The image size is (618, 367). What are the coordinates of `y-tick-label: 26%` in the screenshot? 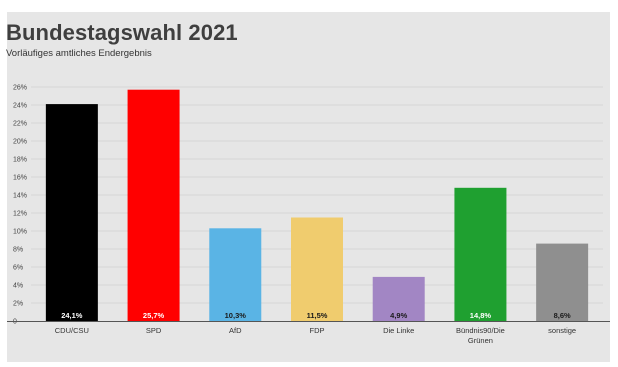 It's located at (20, 88).